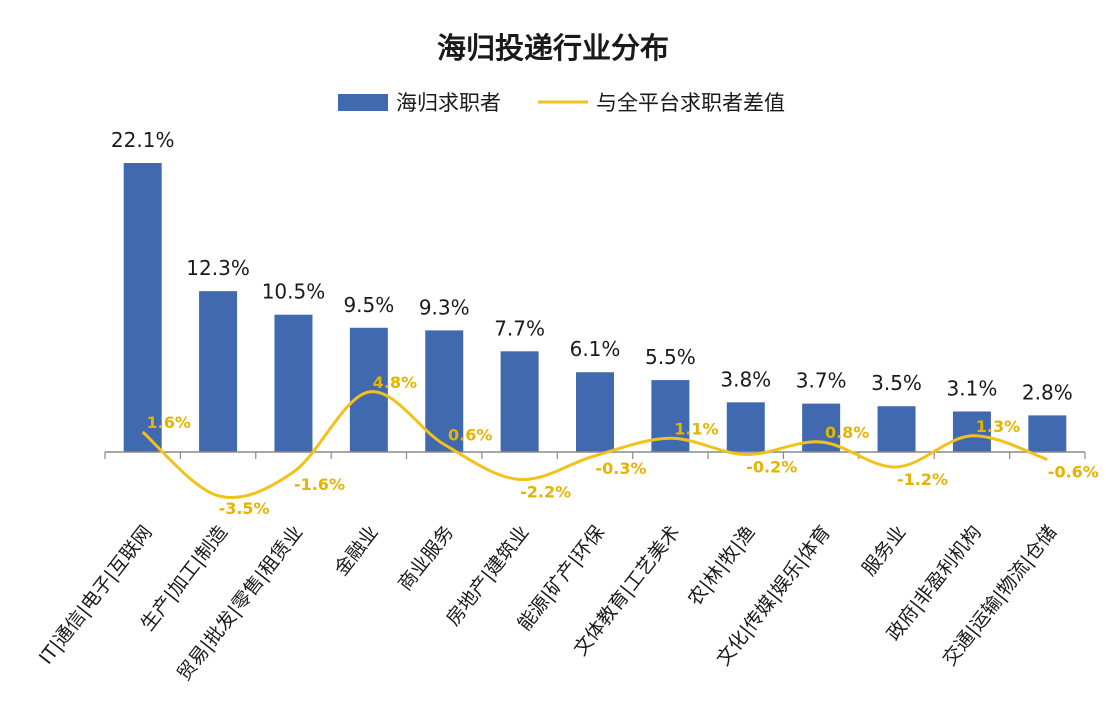  What do you see at coordinates (620, 468) in the screenshot?
I see `diff-value-label-6: -0.3%` at bounding box center [620, 468].